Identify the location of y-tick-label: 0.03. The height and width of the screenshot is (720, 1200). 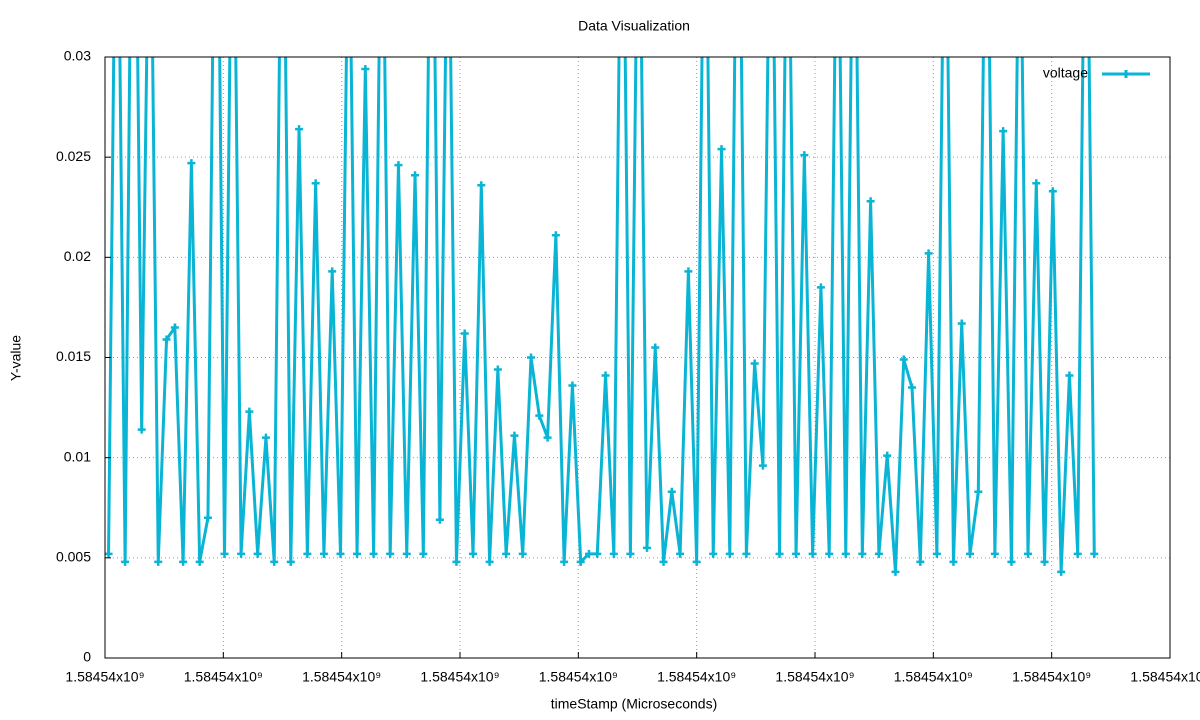
(77, 56).